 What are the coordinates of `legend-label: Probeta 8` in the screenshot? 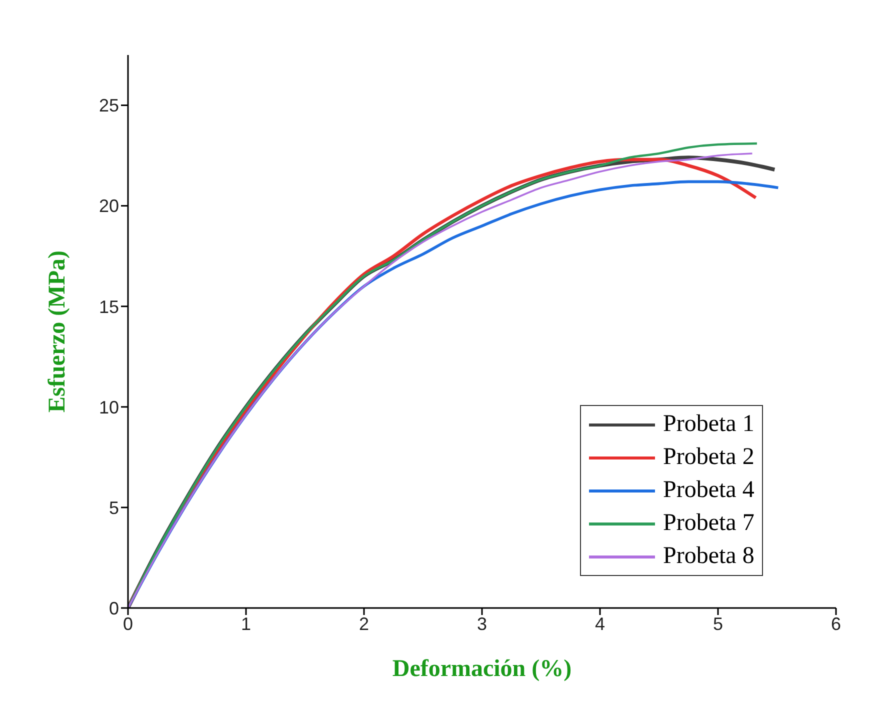 It's located at (708, 556).